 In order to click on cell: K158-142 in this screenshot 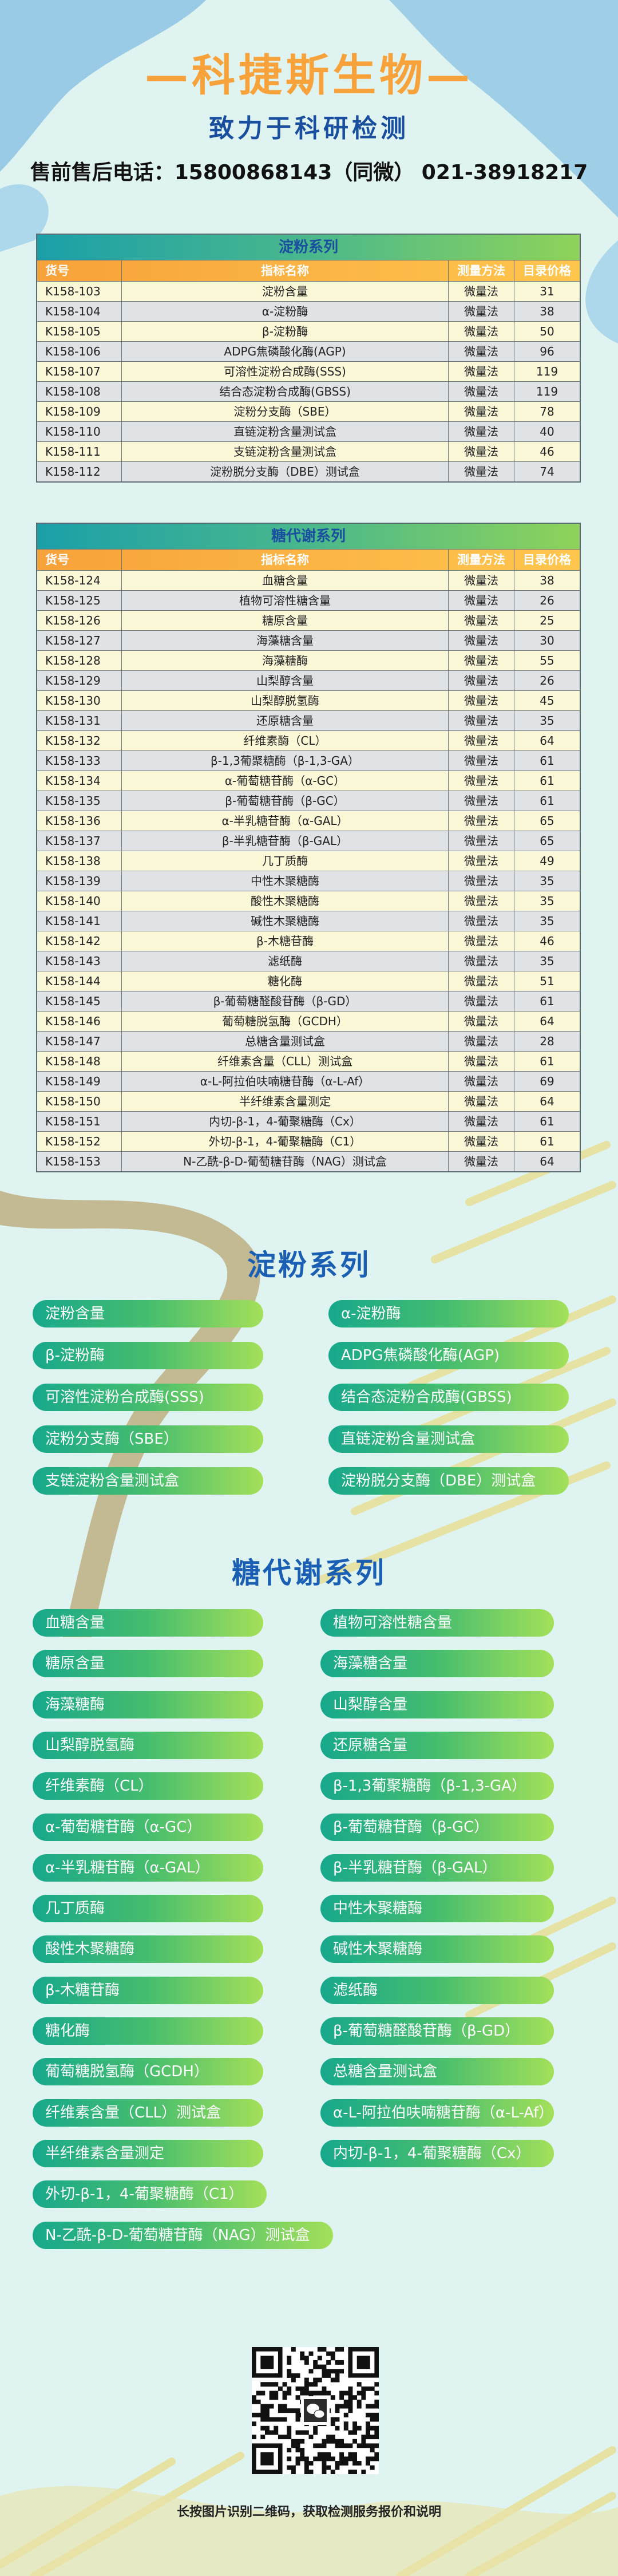, I will do `click(73, 941)`.